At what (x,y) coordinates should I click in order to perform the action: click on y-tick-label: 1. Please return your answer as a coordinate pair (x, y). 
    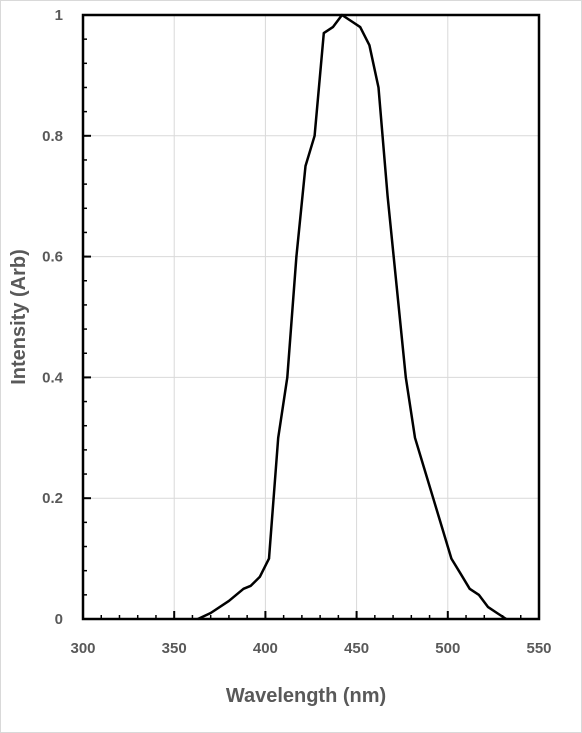
    Looking at the image, I should click on (59, 15).